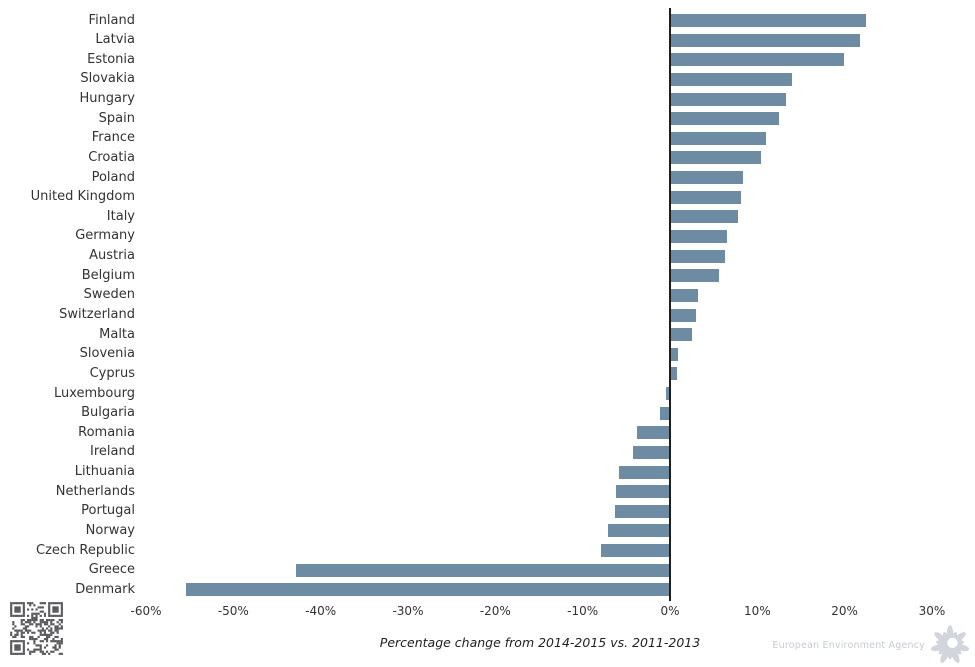  I want to click on country-label: France, so click(113, 138).